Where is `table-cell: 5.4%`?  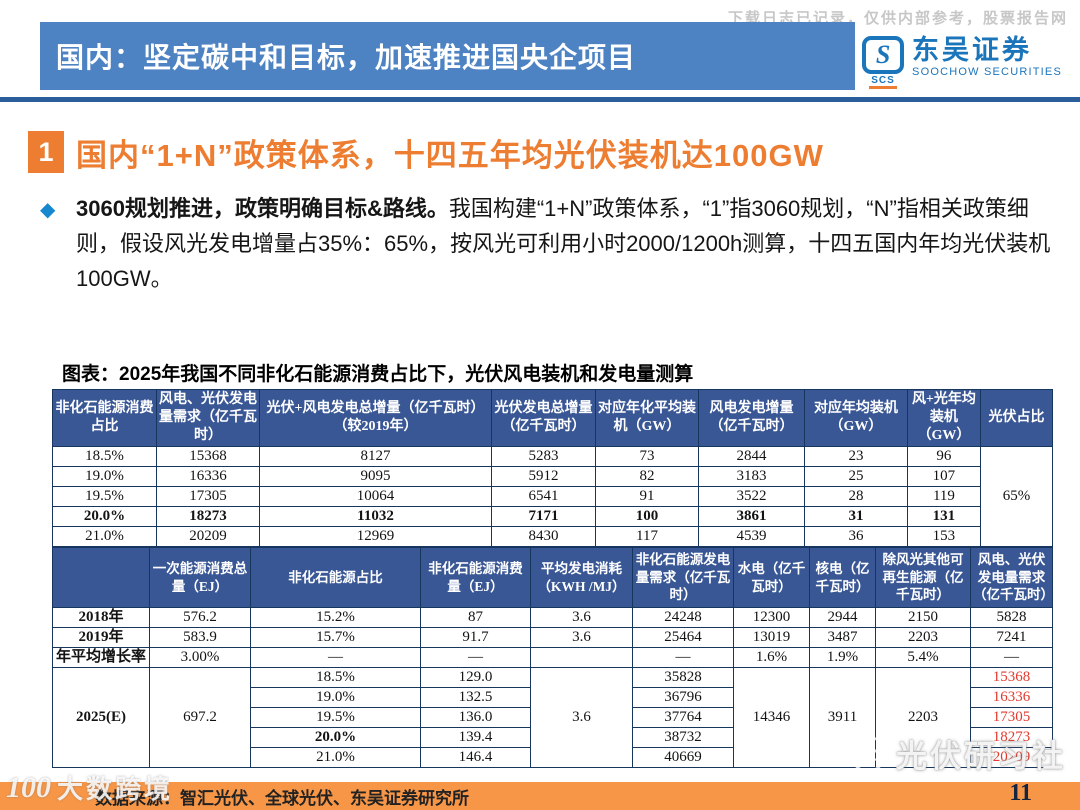
table-cell: 5.4% is located at coordinates (923, 657).